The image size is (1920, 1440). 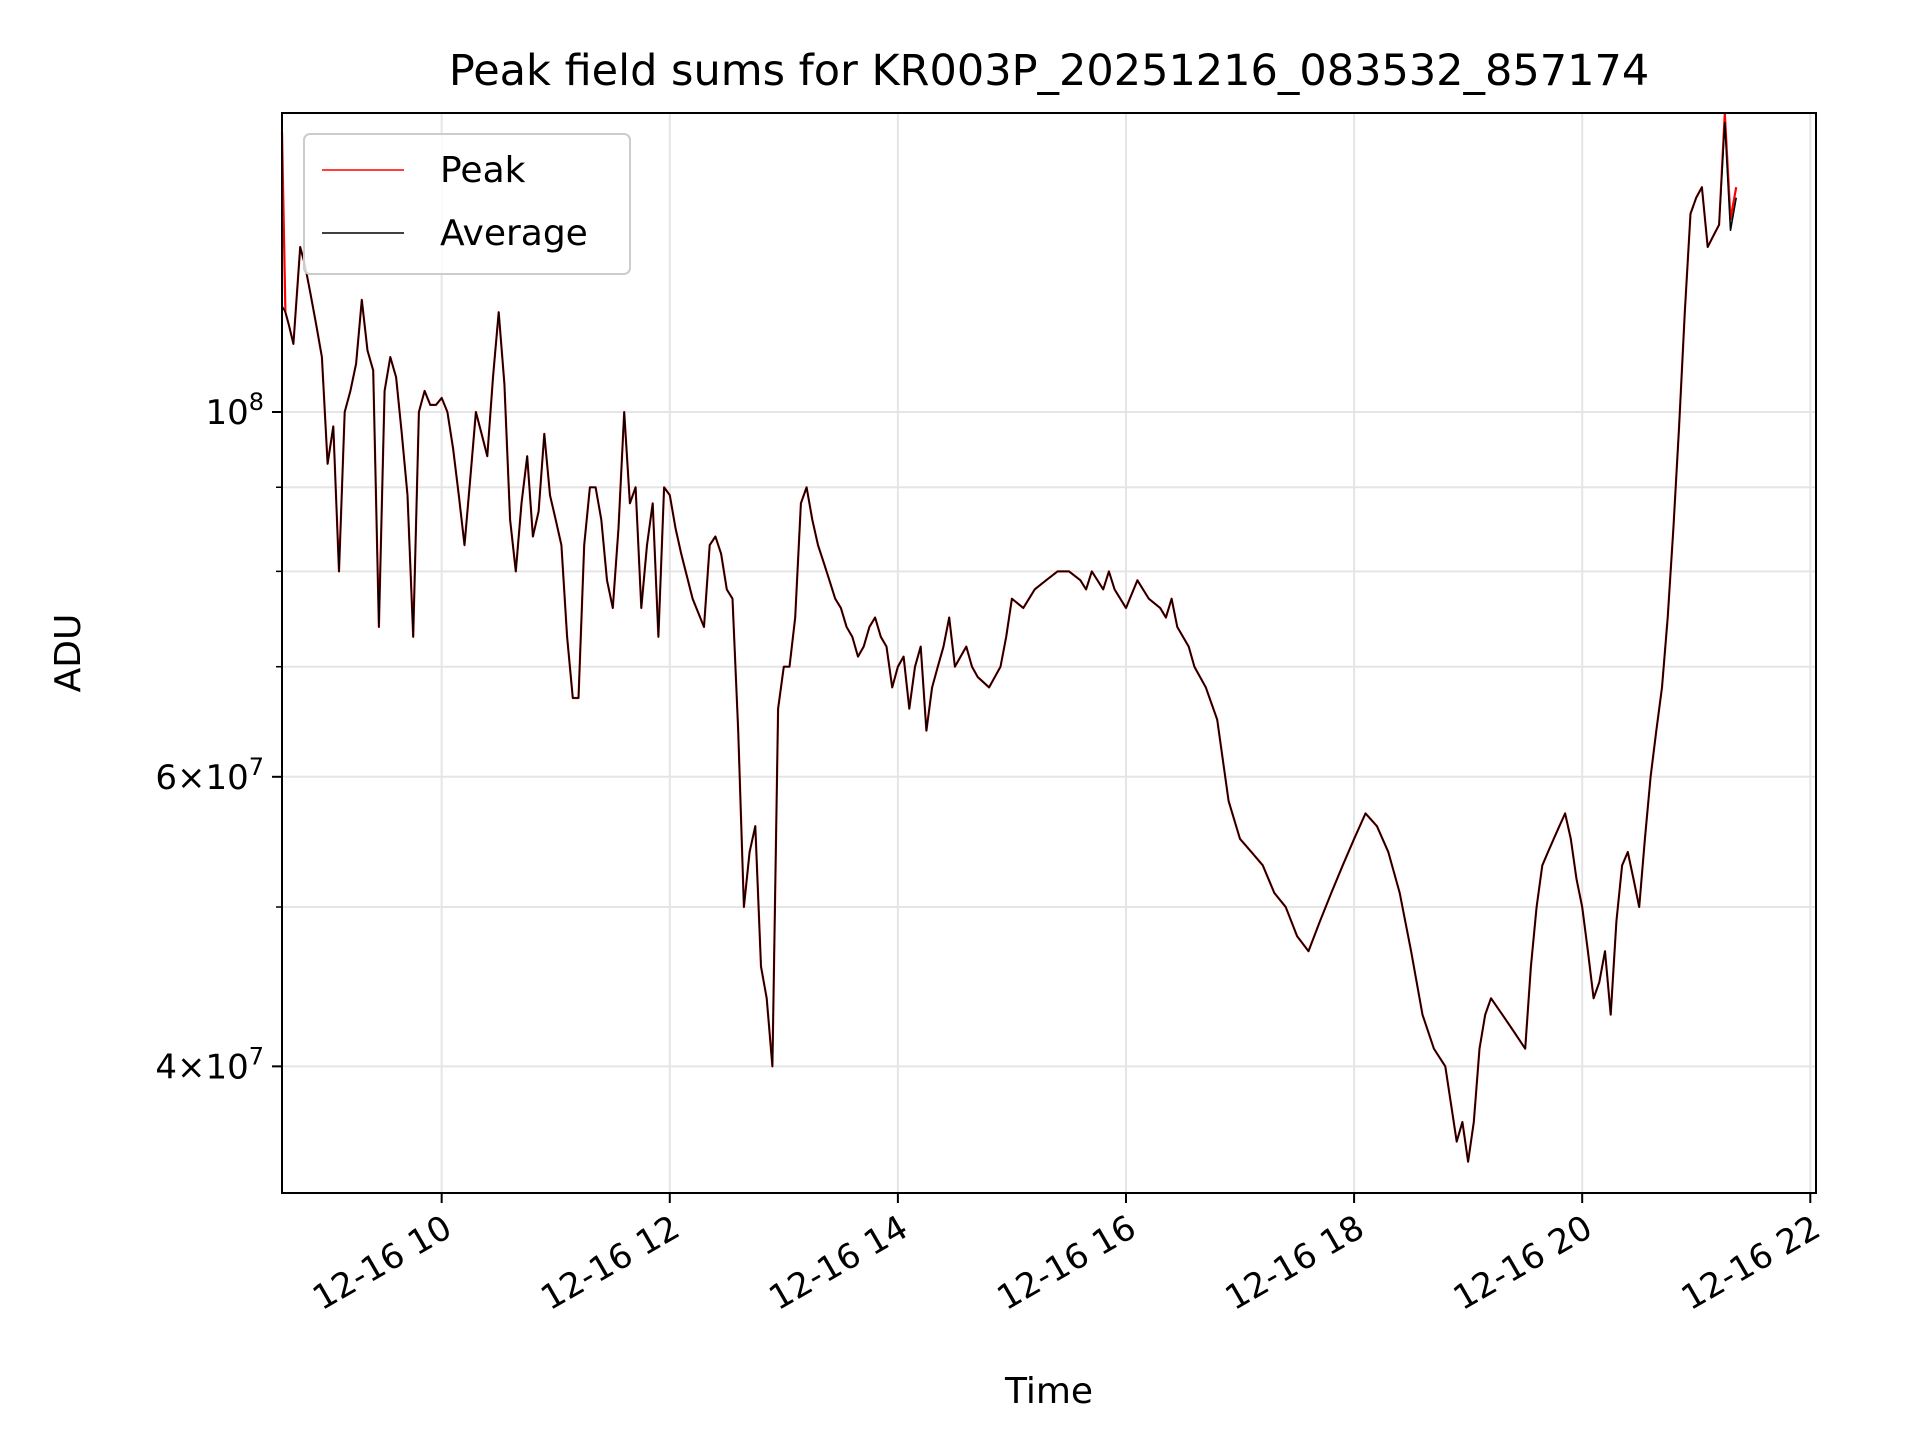 I want to click on y-tick-label: 108, so click(x=234, y=410).